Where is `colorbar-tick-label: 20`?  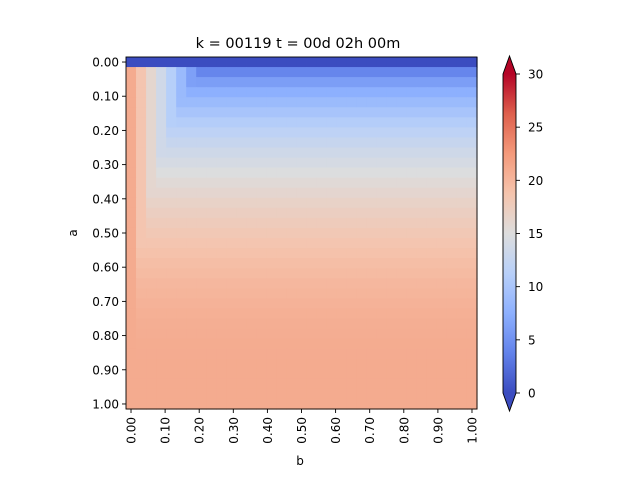 colorbar-tick-label: 20 is located at coordinates (535, 181).